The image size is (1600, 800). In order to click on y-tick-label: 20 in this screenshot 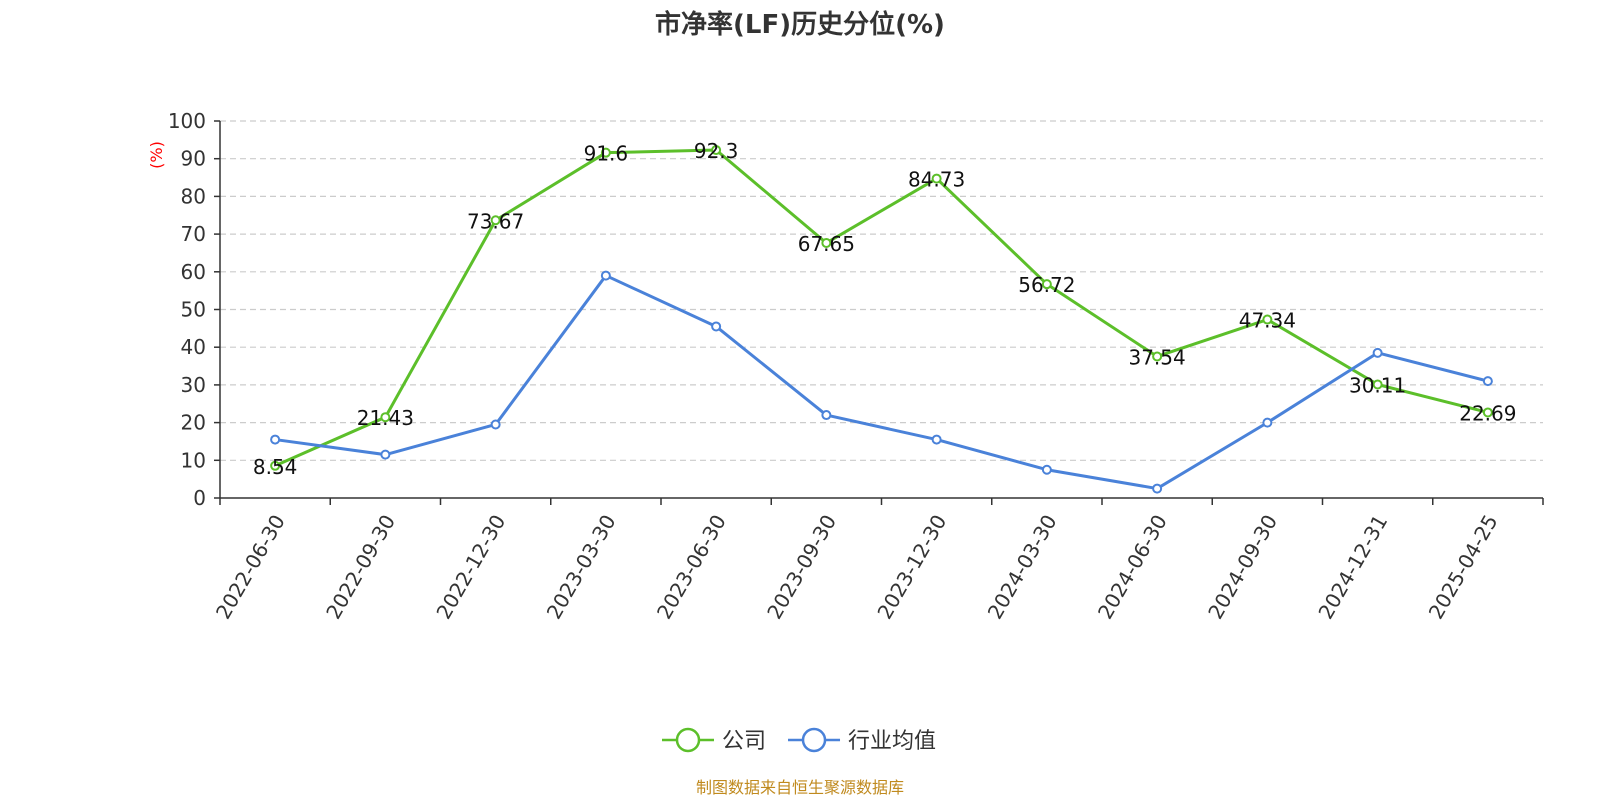, I will do `click(193, 423)`.